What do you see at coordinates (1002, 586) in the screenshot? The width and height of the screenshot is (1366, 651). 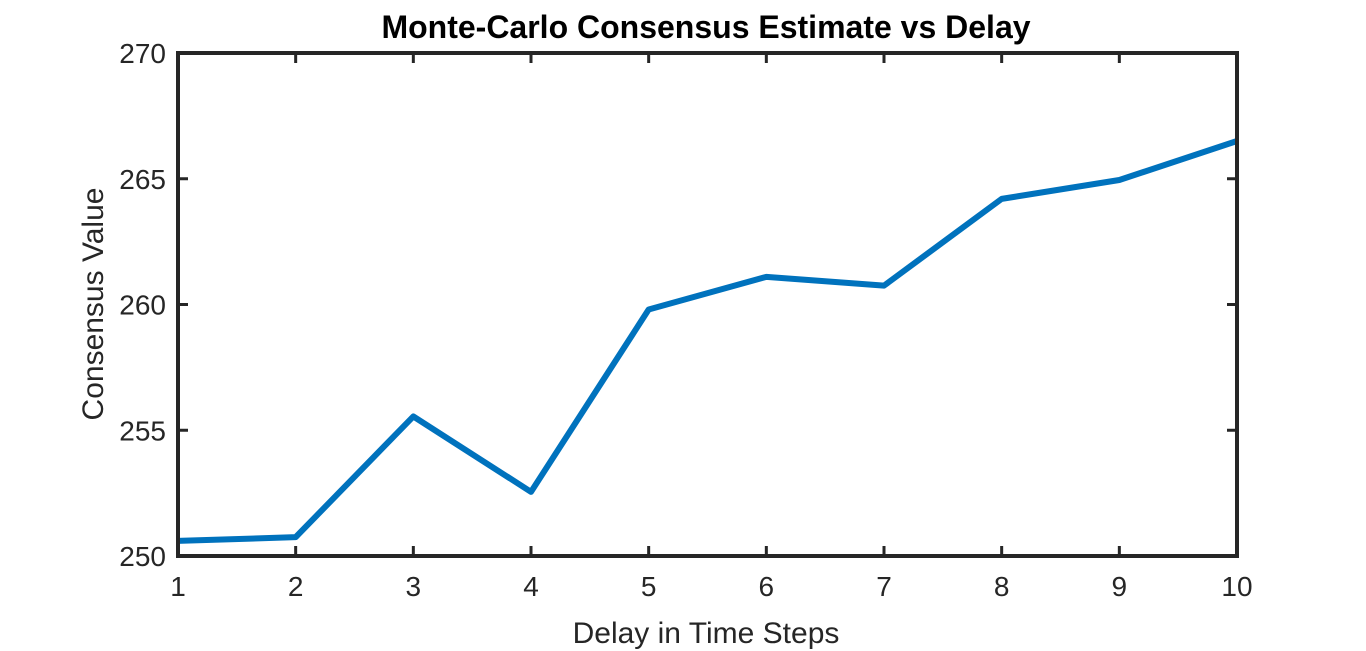 I see `x-tick-label: 8` at bounding box center [1002, 586].